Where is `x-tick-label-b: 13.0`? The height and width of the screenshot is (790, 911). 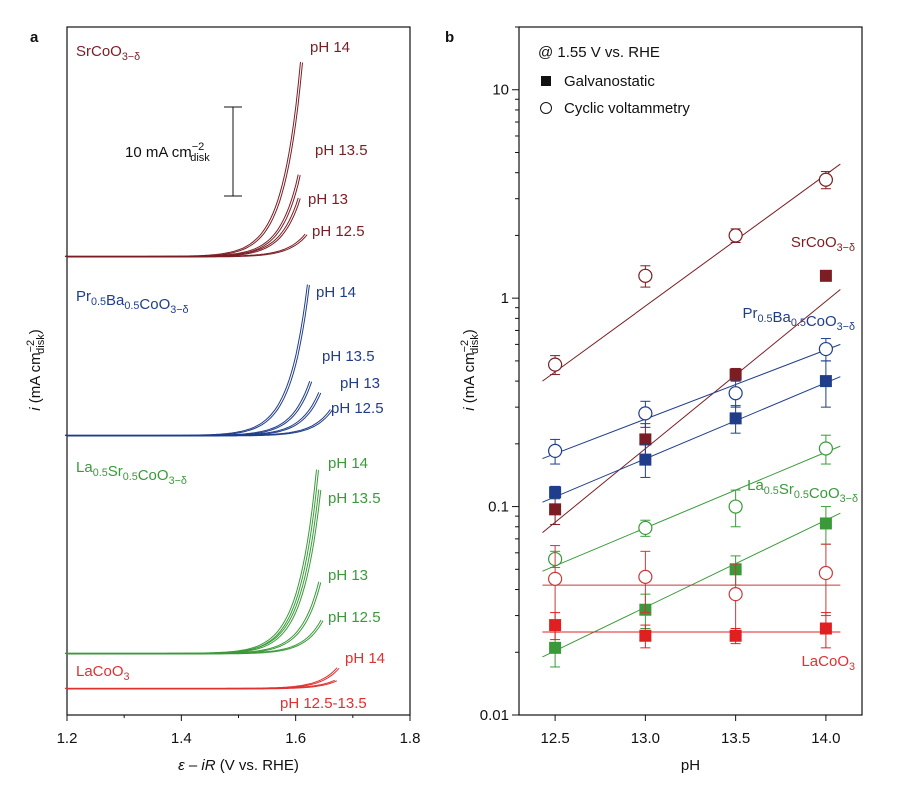 x-tick-label-b: 13.0 is located at coordinates (645, 738).